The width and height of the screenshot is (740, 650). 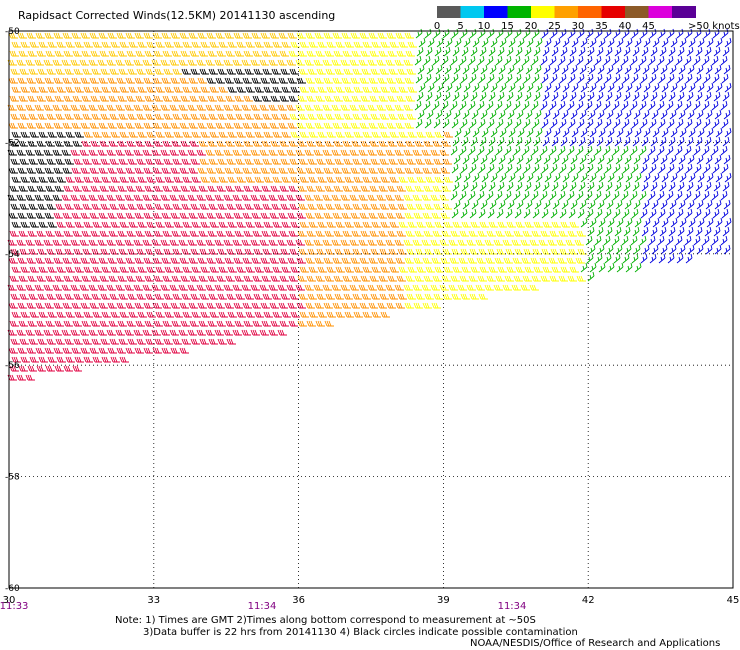 I want to click on lat-tick-label: -60, so click(x=12, y=589).